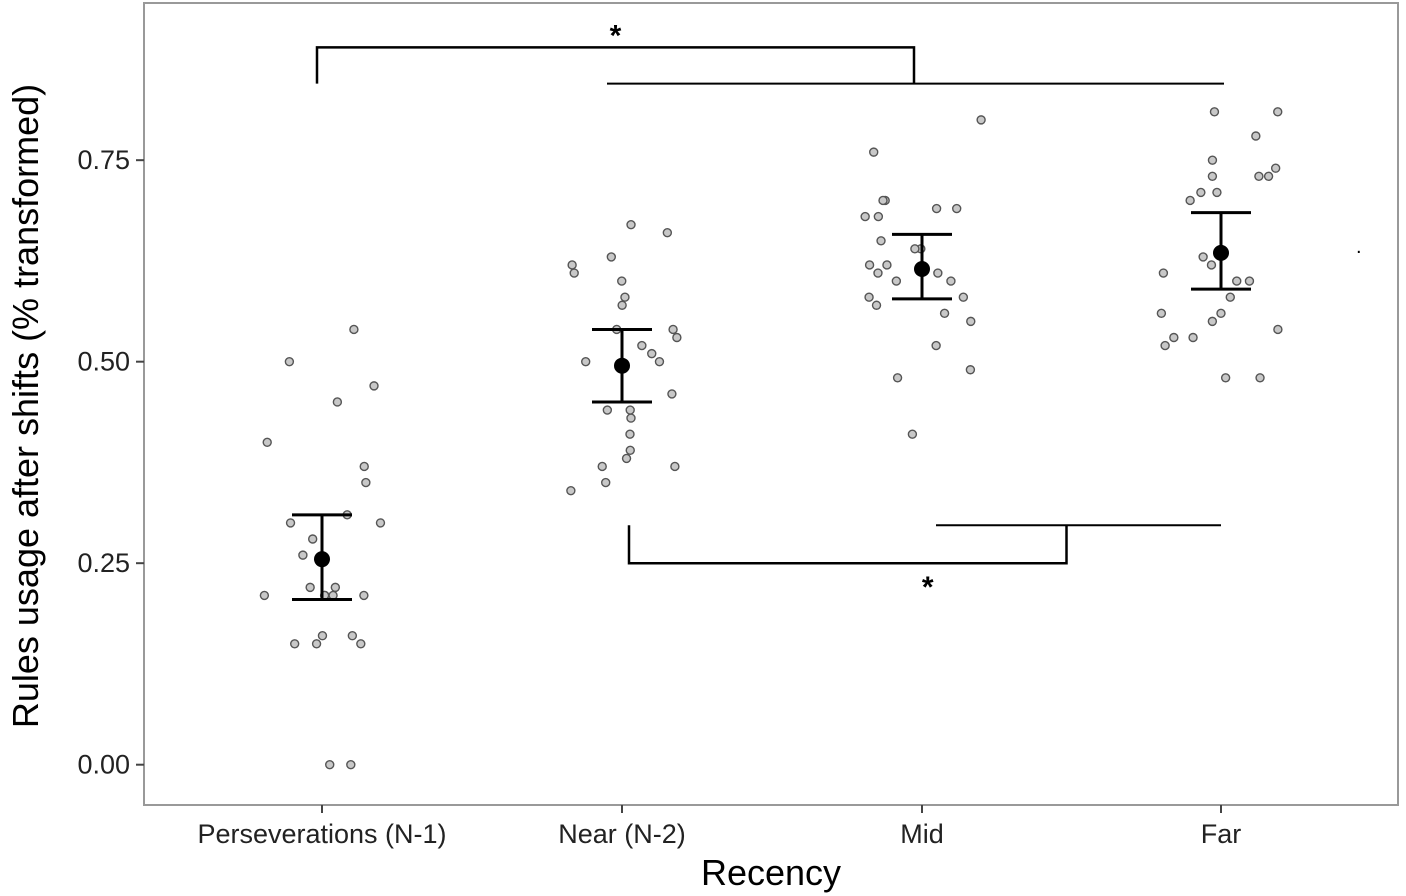 The height and width of the screenshot is (896, 1406). What do you see at coordinates (771, 872) in the screenshot?
I see `x-axis-title: Recency` at bounding box center [771, 872].